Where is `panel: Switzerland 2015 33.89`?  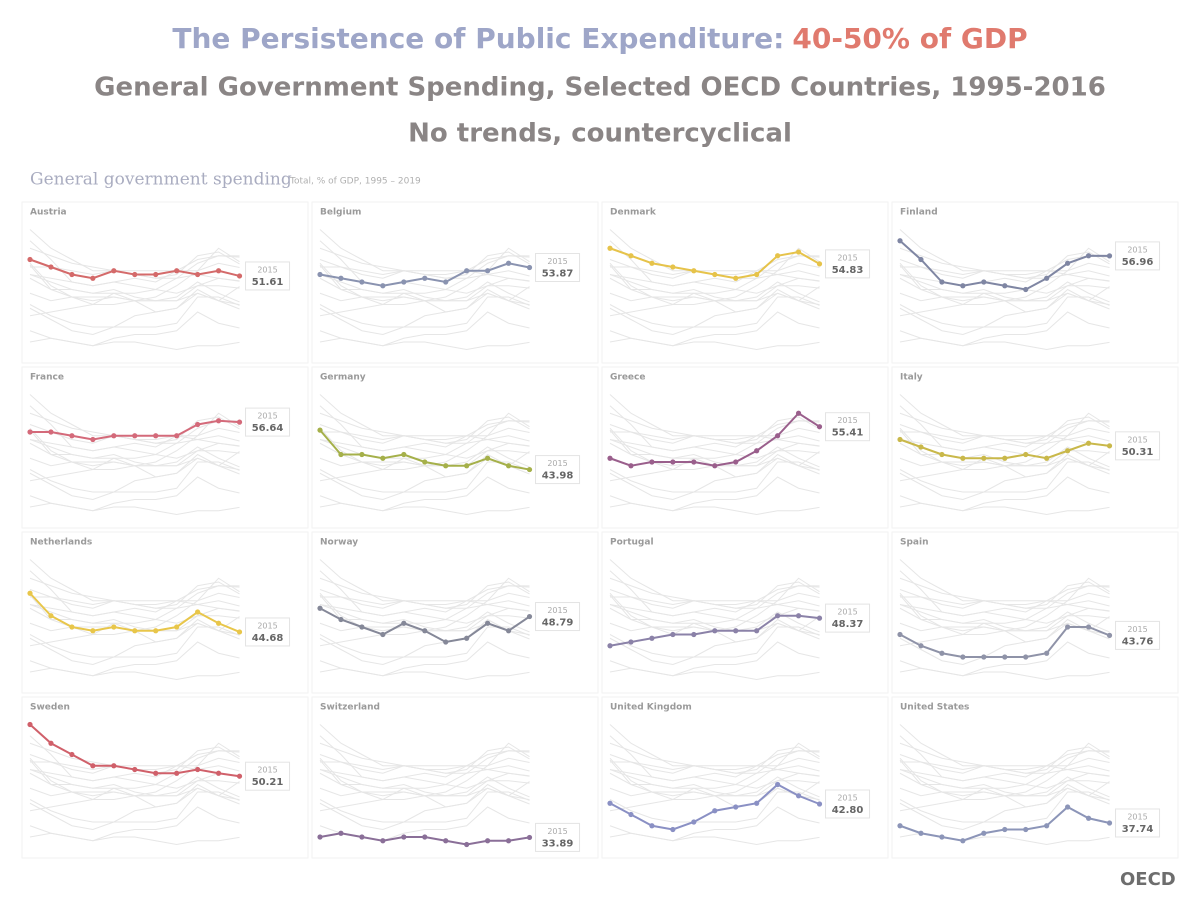 panel: Switzerland 2015 33.89 is located at coordinates (455, 777).